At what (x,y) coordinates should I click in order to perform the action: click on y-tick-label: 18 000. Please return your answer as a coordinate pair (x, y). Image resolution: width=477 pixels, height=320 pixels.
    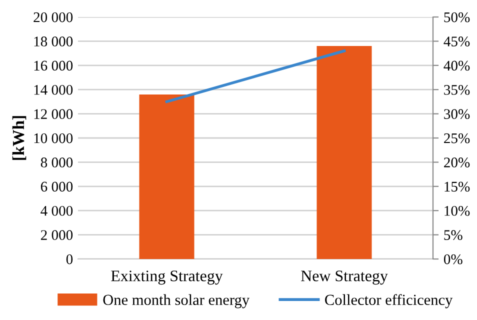
    Looking at the image, I should click on (53, 41).